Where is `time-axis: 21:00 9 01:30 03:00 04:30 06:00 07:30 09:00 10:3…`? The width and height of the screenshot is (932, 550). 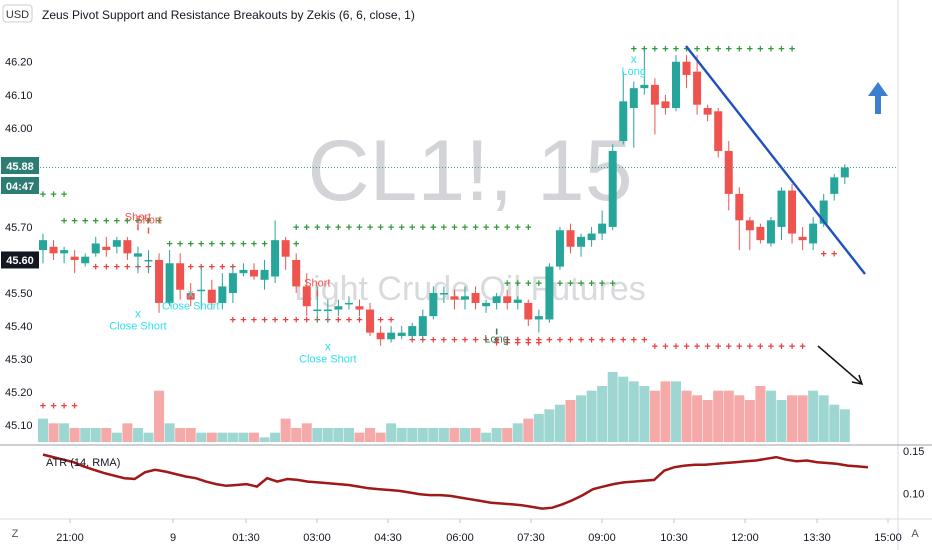
time-axis: 21:00 9 01:30 03:00 04:30 06:00 07:30 09:00 10:3… is located at coordinates (479, 531).